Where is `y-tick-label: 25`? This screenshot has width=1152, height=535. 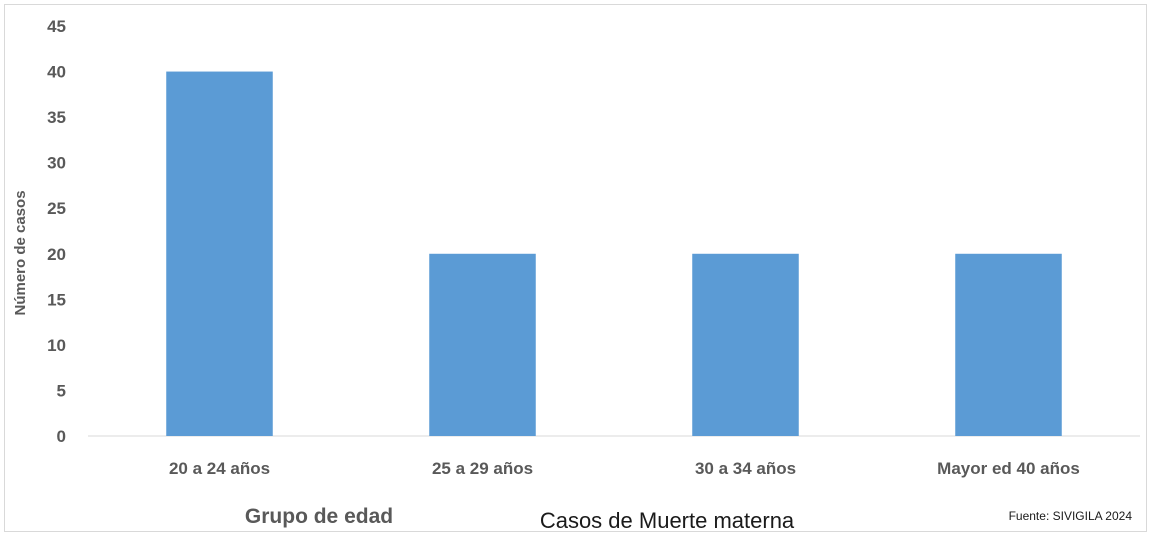 y-tick-label: 25 is located at coordinates (56, 208).